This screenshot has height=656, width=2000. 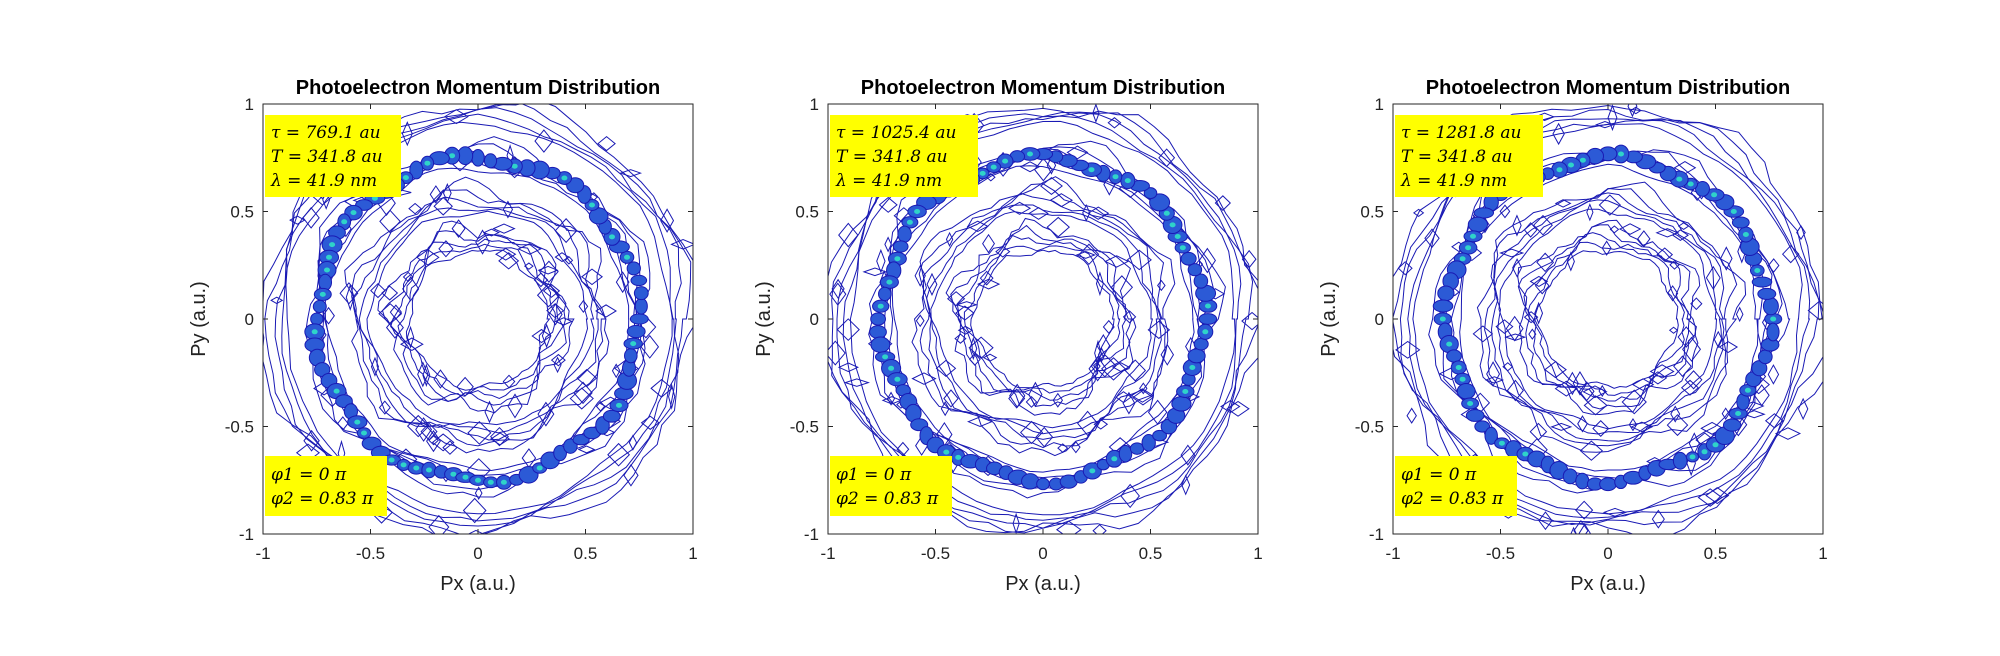 What do you see at coordinates (1376, 534) in the screenshot?
I see `y-tick-label: -1` at bounding box center [1376, 534].